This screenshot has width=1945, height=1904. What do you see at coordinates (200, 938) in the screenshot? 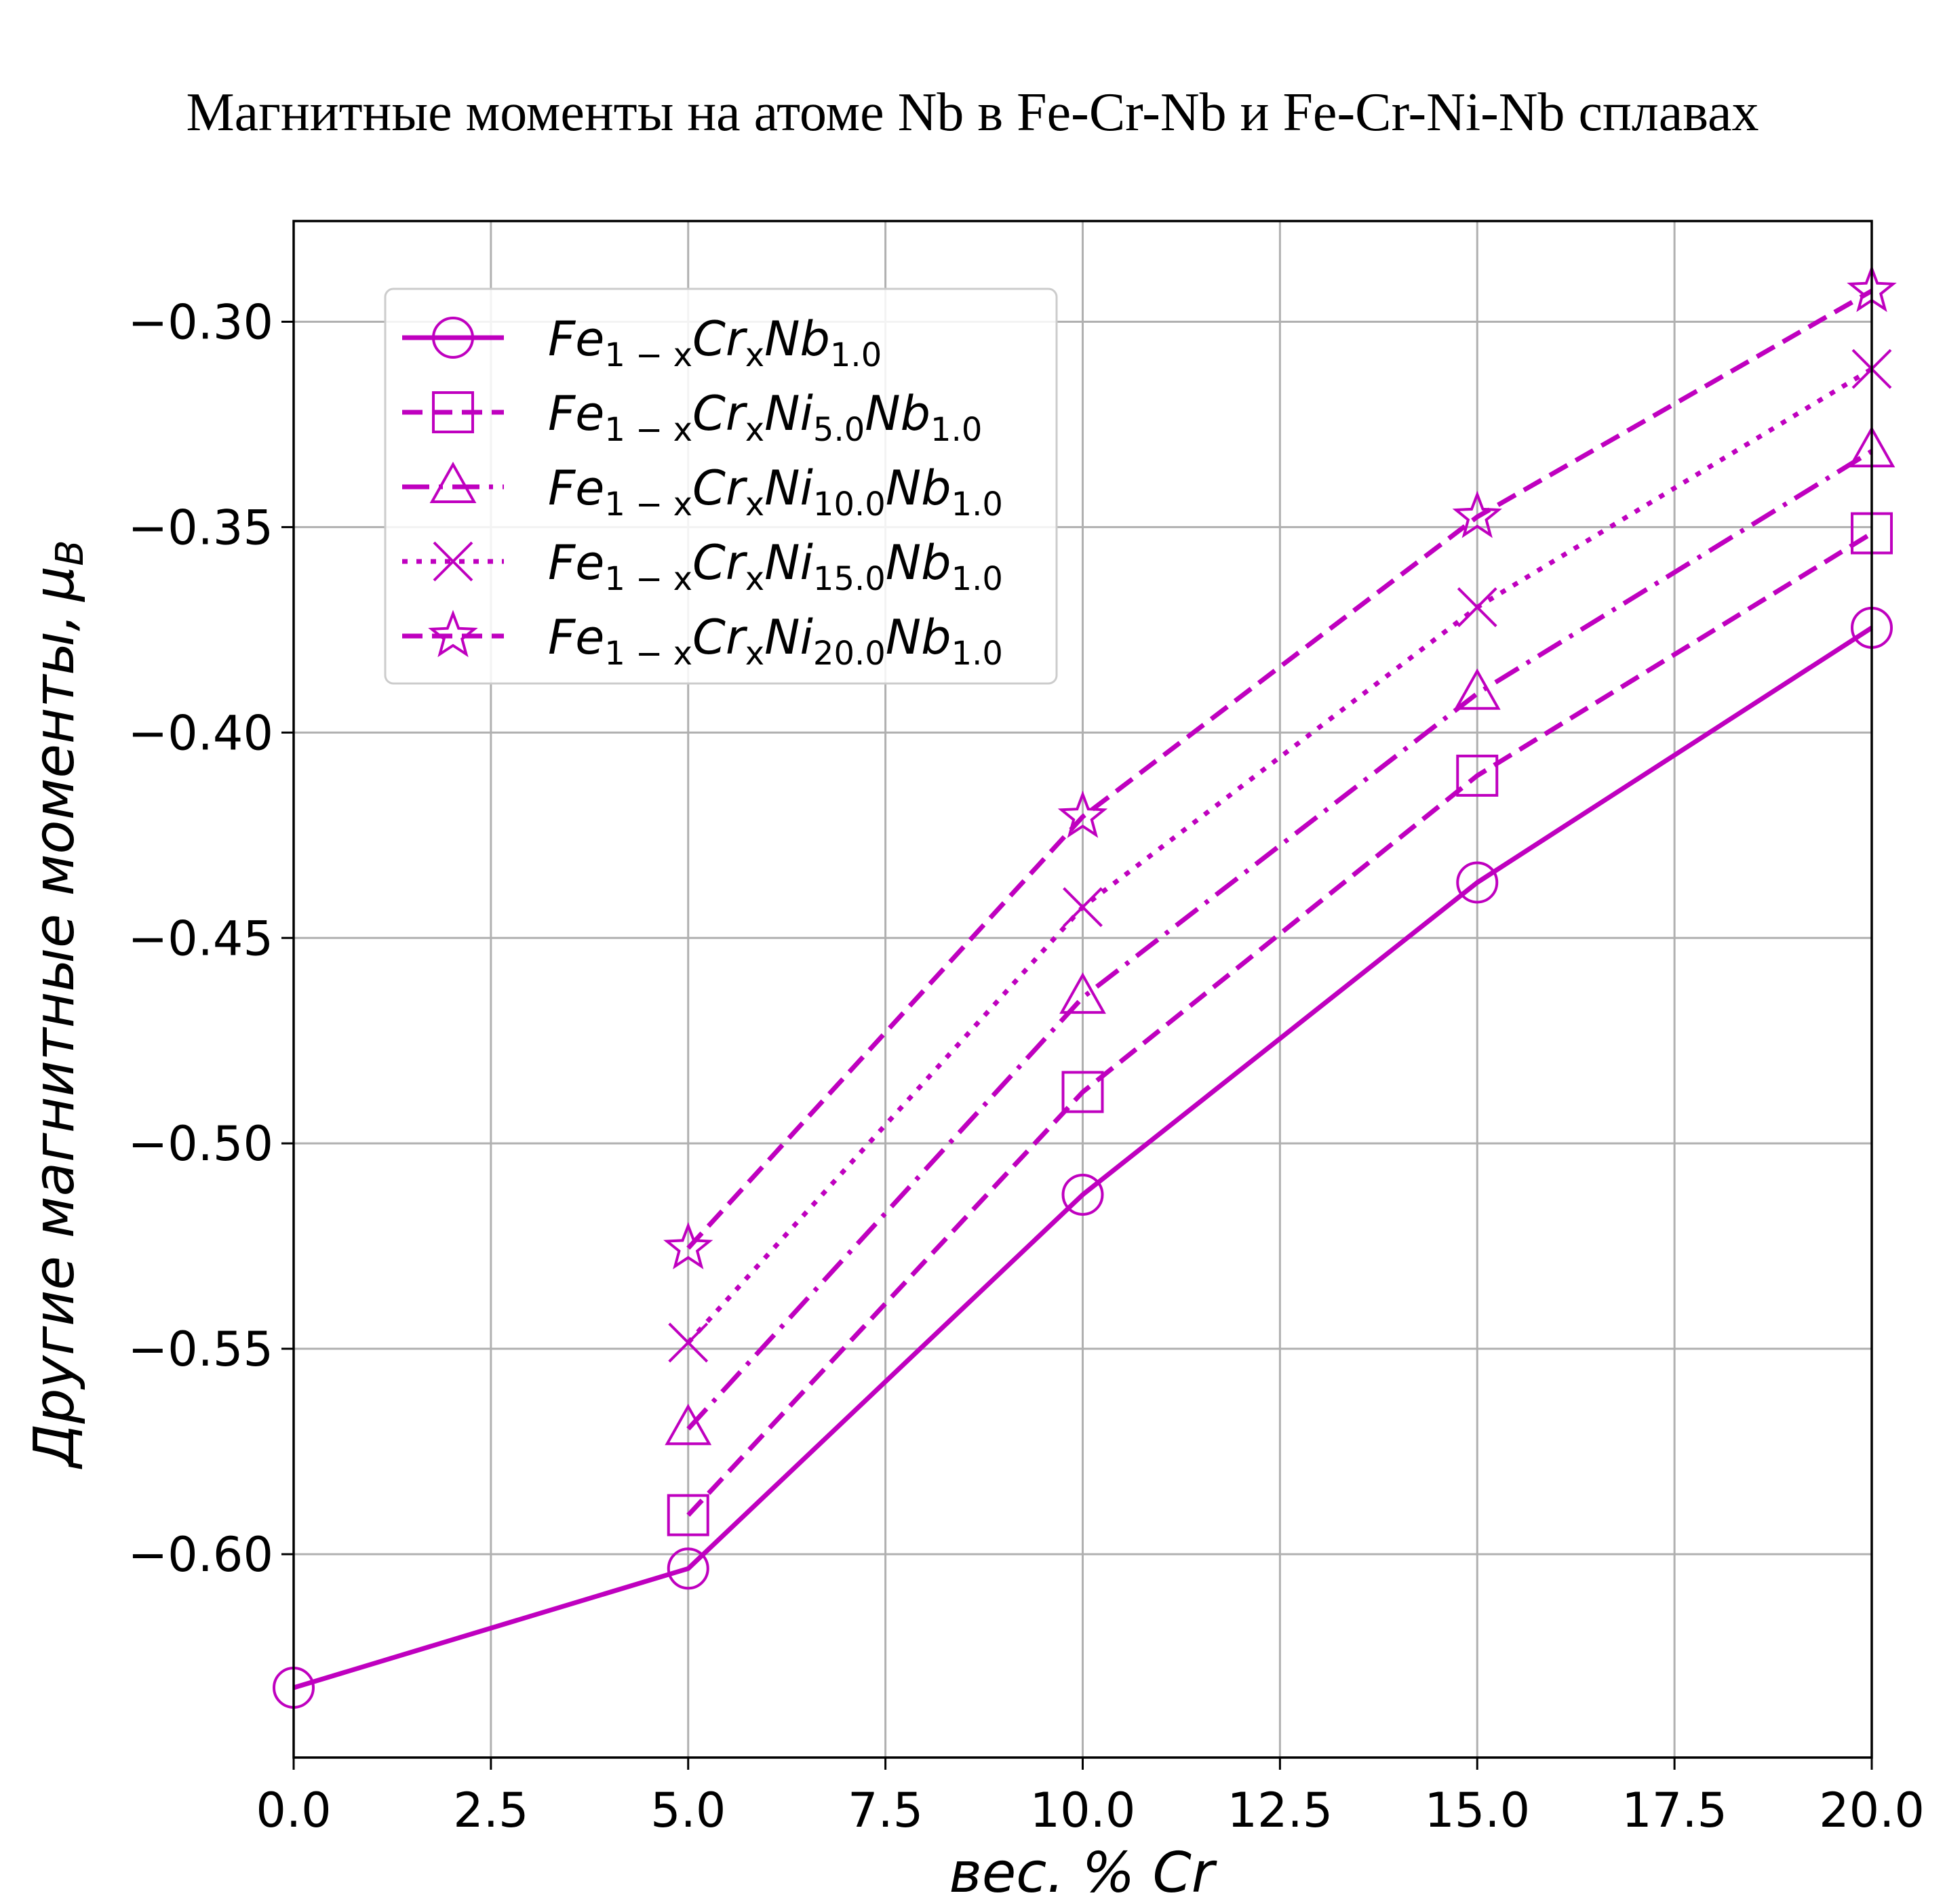
I see `y-tick-label: −0.45` at bounding box center [200, 938].